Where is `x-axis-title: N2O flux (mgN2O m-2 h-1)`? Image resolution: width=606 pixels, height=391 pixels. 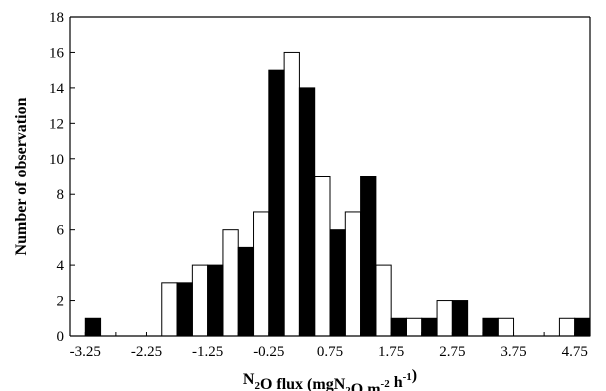
x-axis-title: N2O flux (mgN2O m-2 h-1) is located at coordinates (330, 379).